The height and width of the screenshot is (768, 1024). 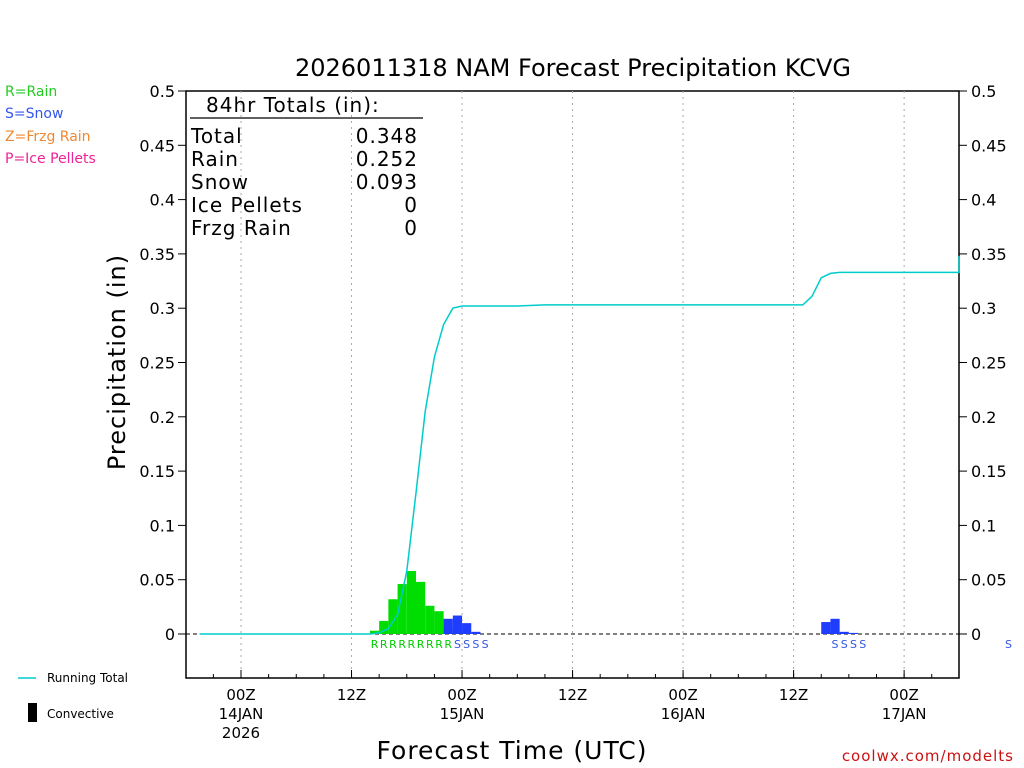 I want to click on convective-legend-swatch, so click(x=32, y=712).